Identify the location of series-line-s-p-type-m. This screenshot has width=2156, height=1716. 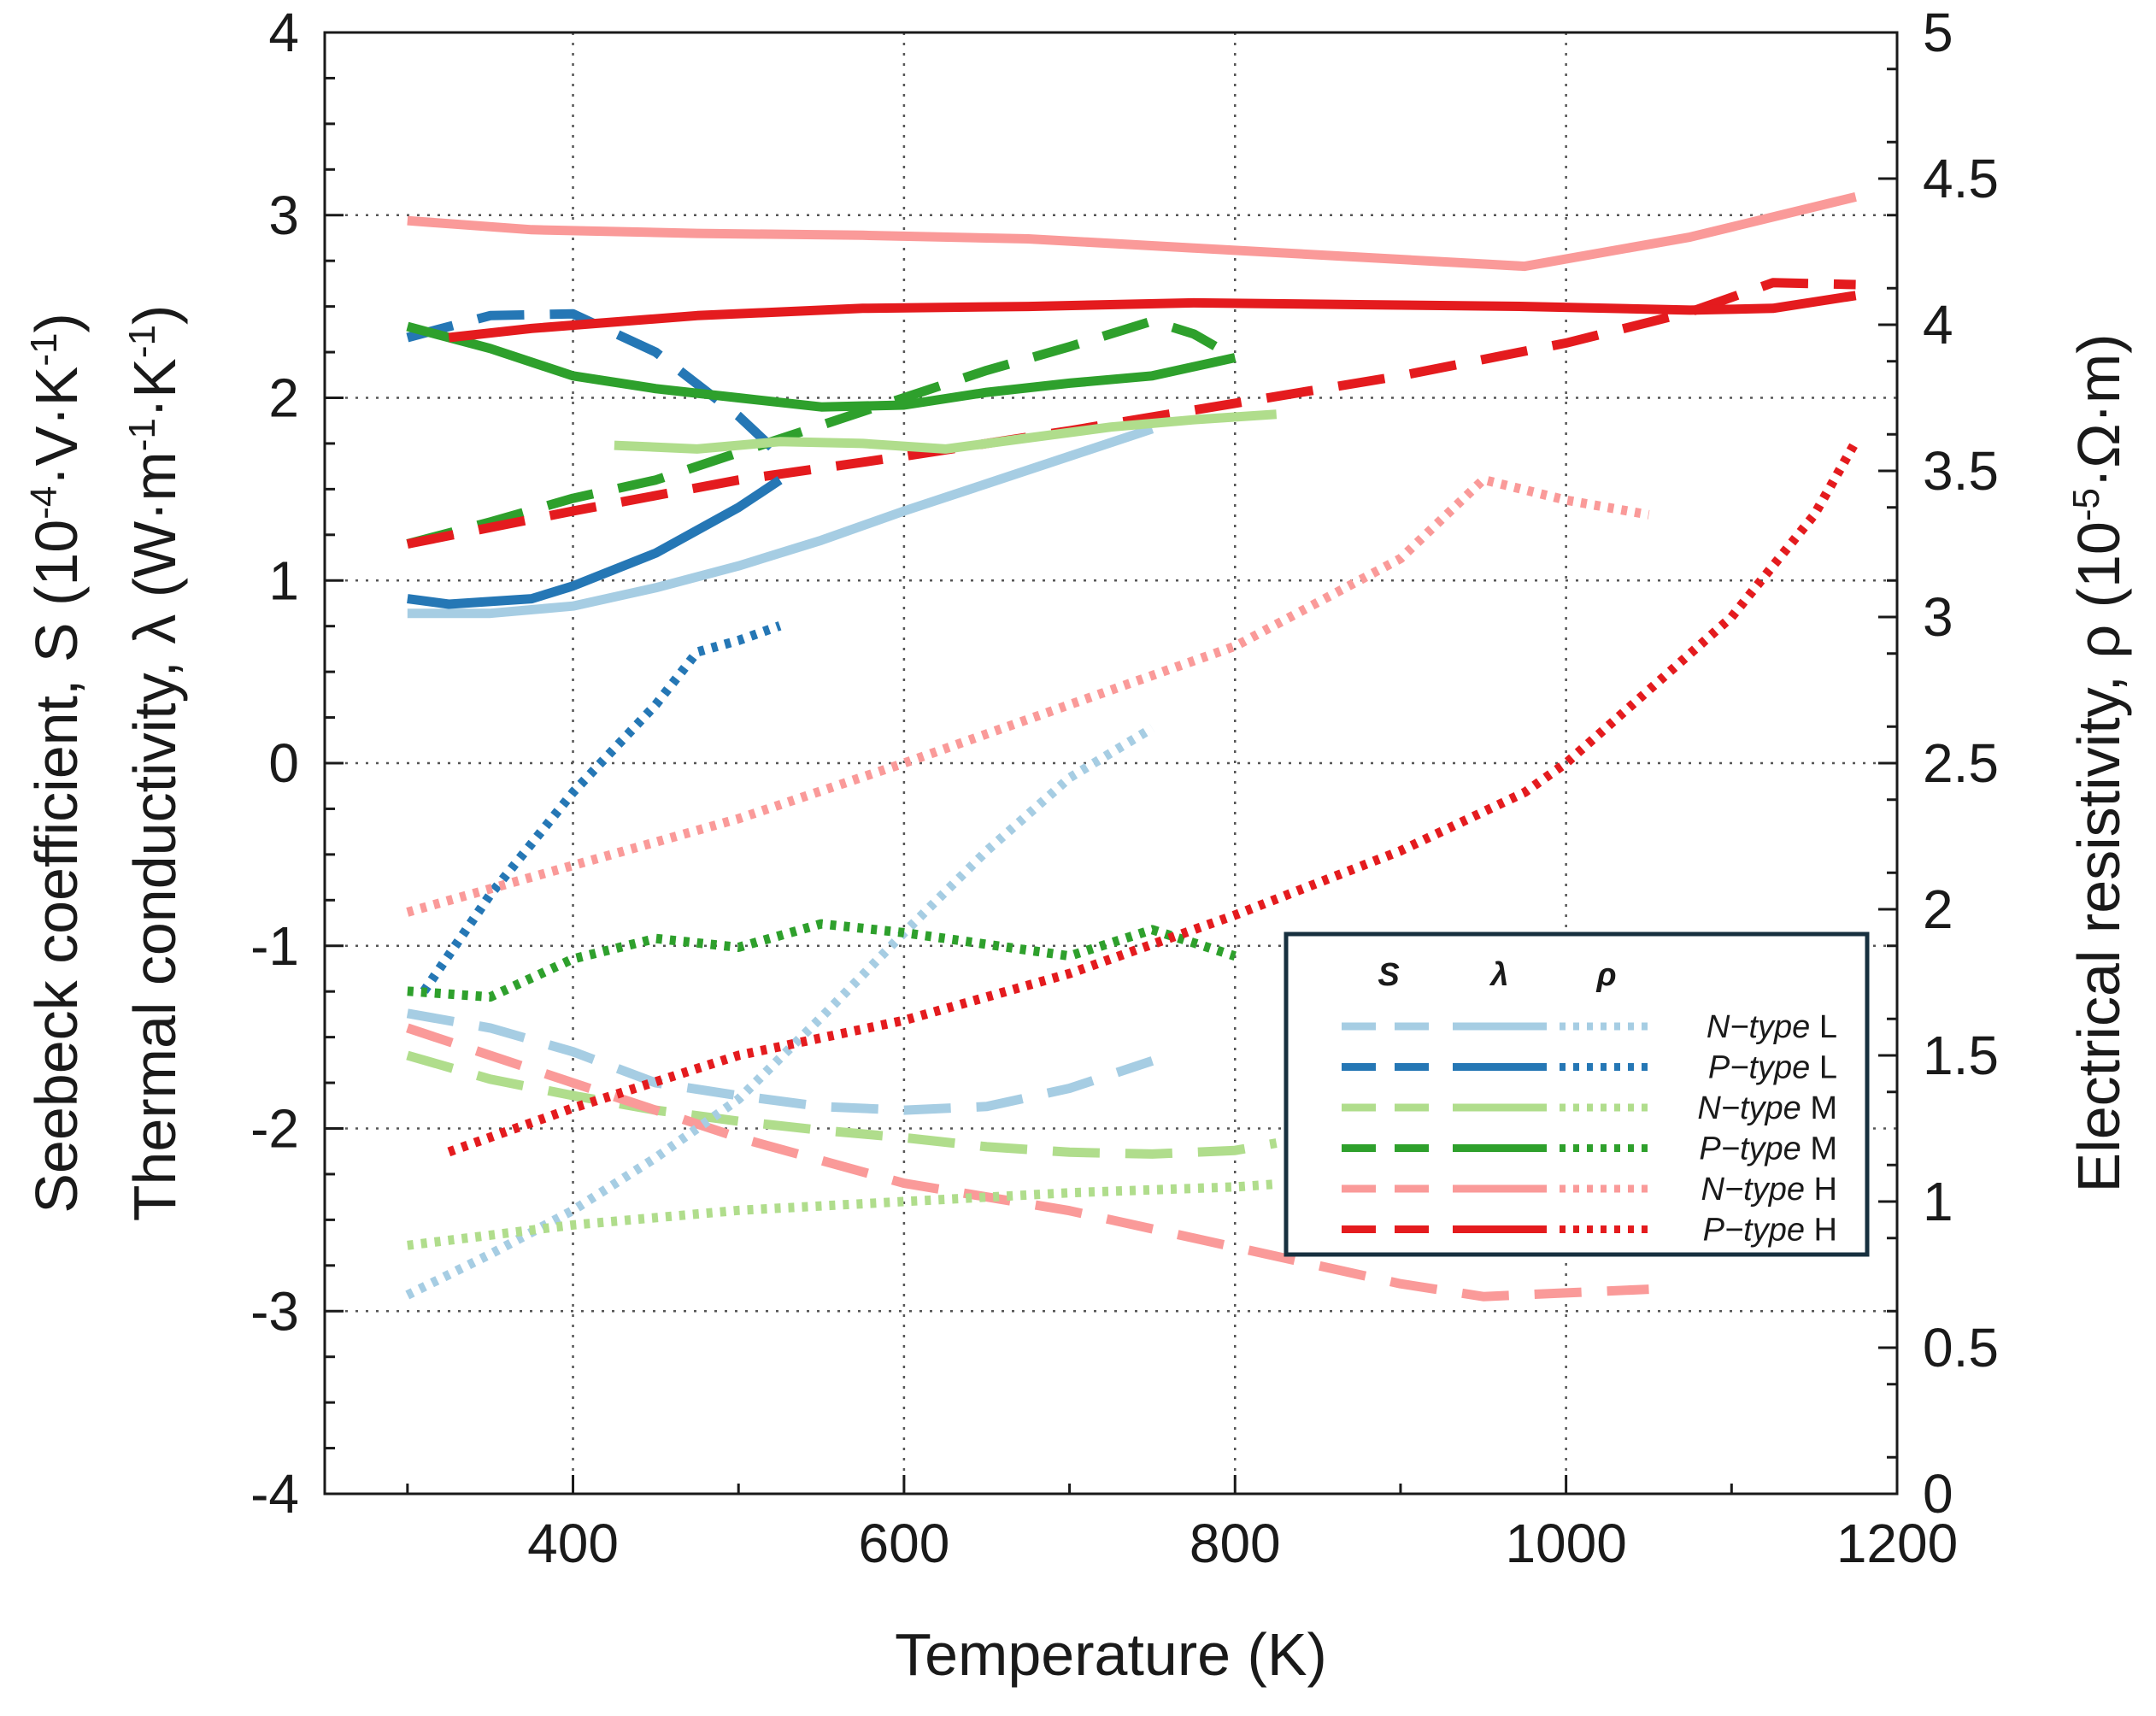
(822, 432).